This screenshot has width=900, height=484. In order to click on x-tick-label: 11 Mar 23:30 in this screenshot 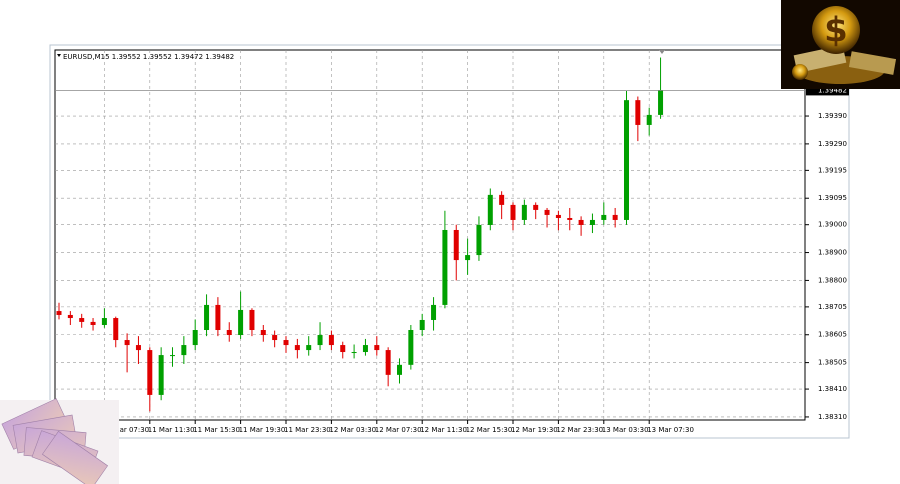, I will do `click(307, 430)`.